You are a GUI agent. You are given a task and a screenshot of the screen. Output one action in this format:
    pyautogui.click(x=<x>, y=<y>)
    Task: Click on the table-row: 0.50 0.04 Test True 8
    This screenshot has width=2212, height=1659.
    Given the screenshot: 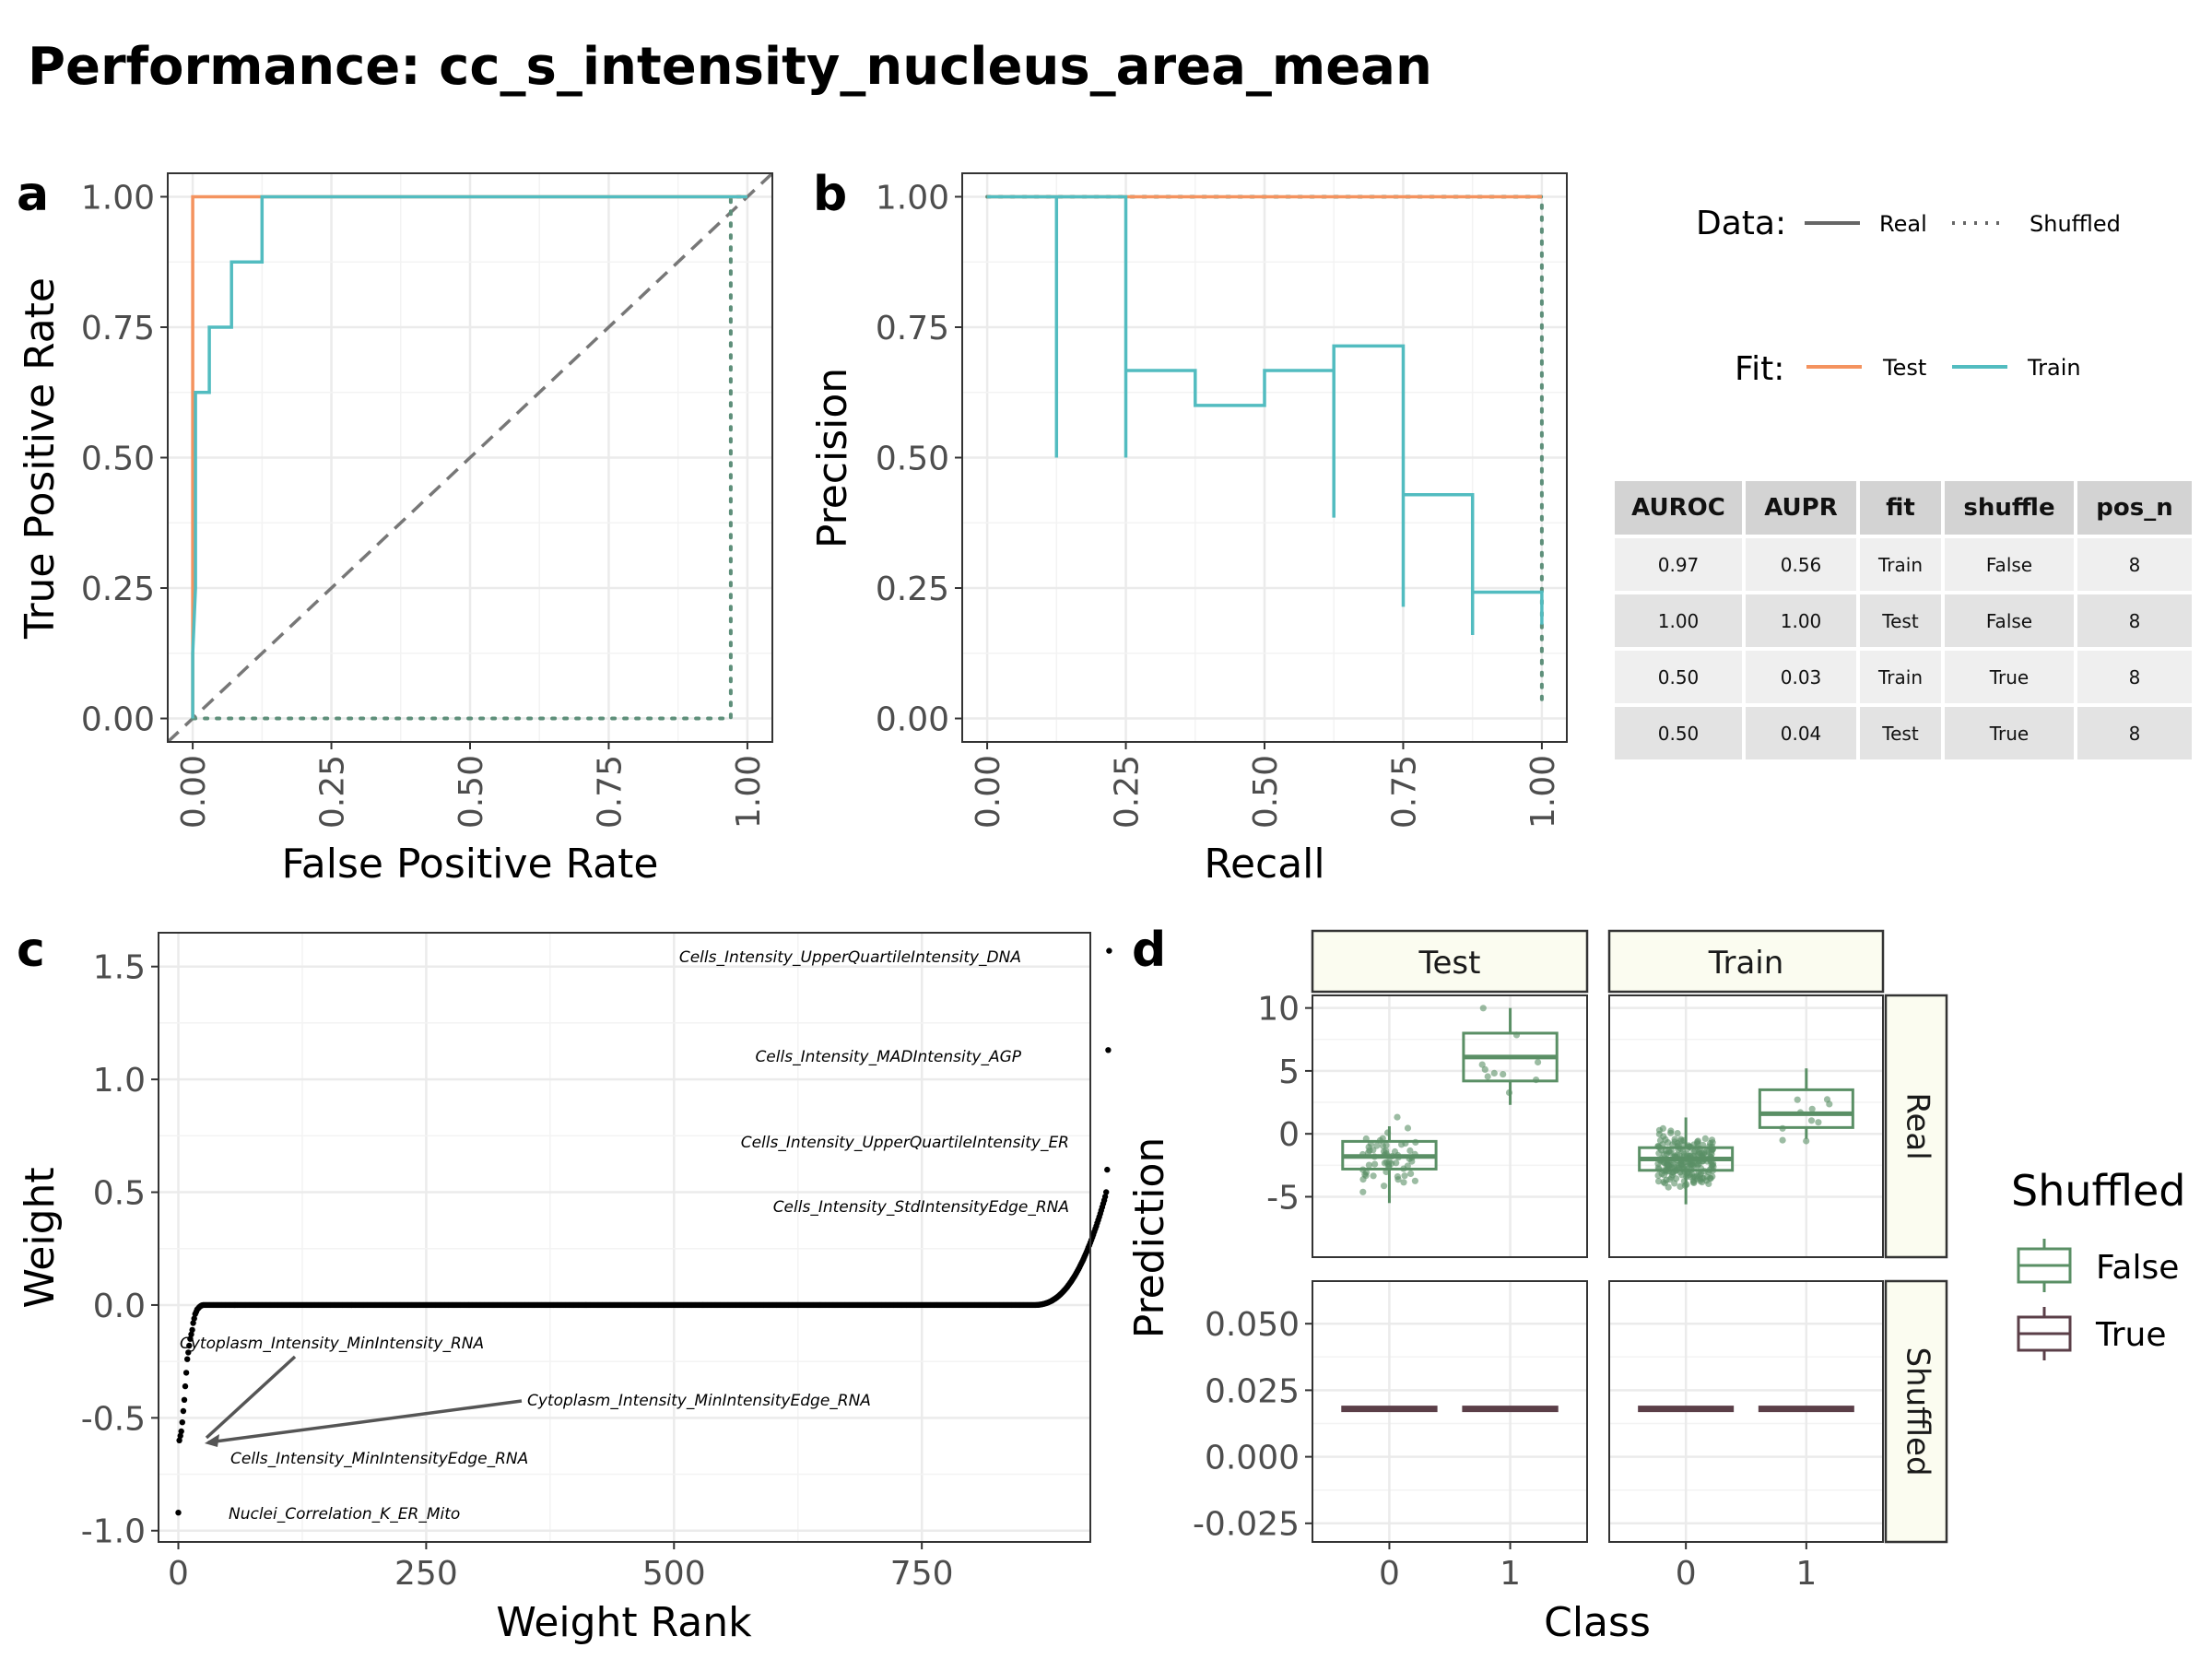 What is the action you would take?
    pyautogui.click(x=1903, y=733)
    